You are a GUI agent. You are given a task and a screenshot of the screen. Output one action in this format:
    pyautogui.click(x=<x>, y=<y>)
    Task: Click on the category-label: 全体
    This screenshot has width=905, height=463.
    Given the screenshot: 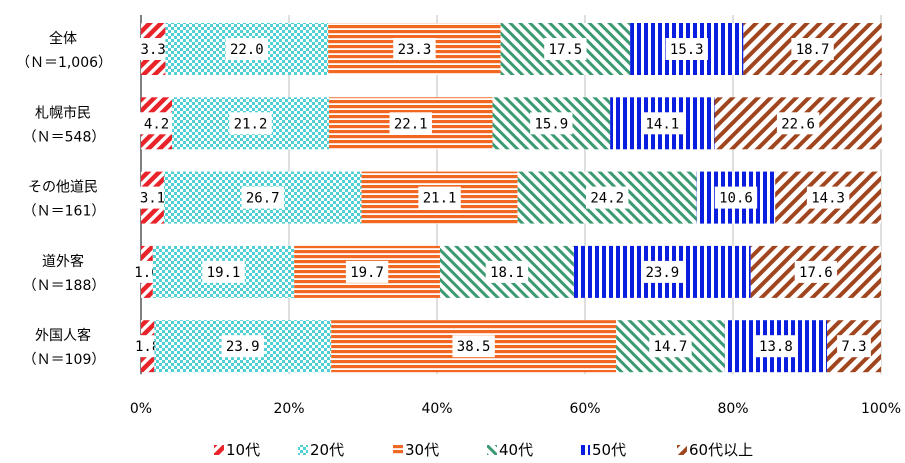 What is the action you would take?
    pyautogui.click(x=63, y=38)
    